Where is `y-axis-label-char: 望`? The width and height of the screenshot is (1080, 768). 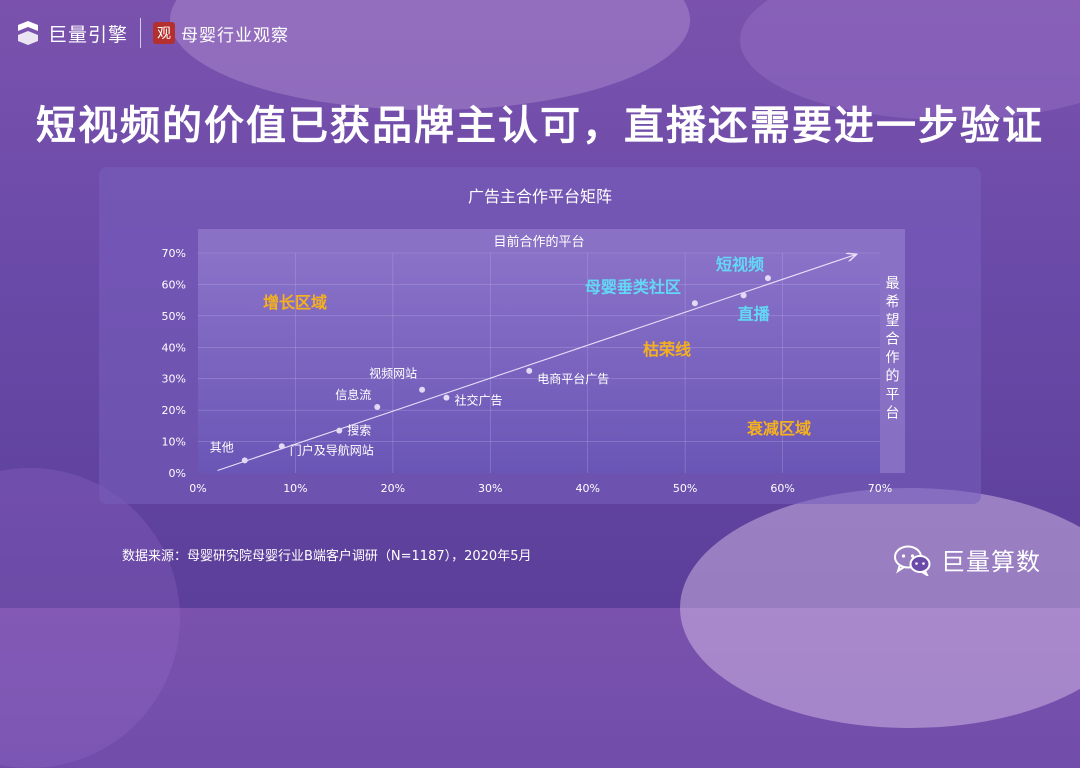 y-axis-label-char: 望 is located at coordinates (893, 321).